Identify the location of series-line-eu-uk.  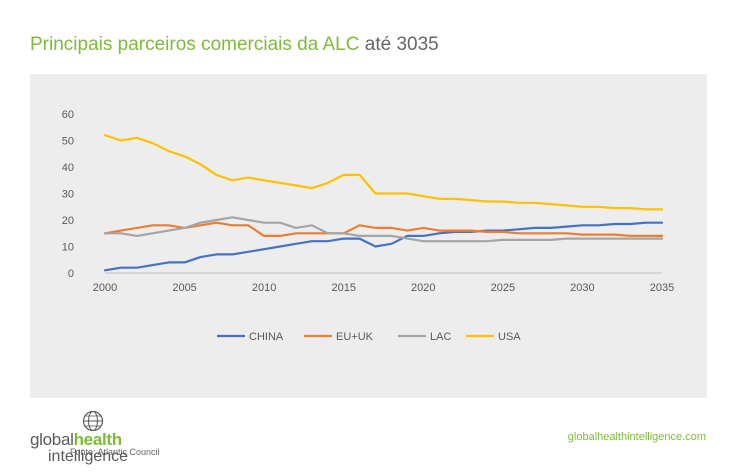
(383, 229).